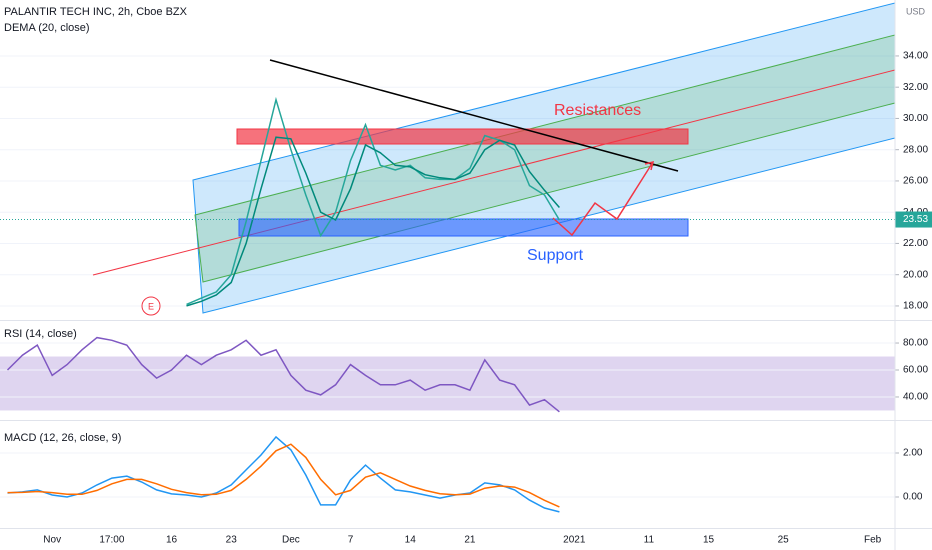  I want to click on resistance-zone, so click(462, 136).